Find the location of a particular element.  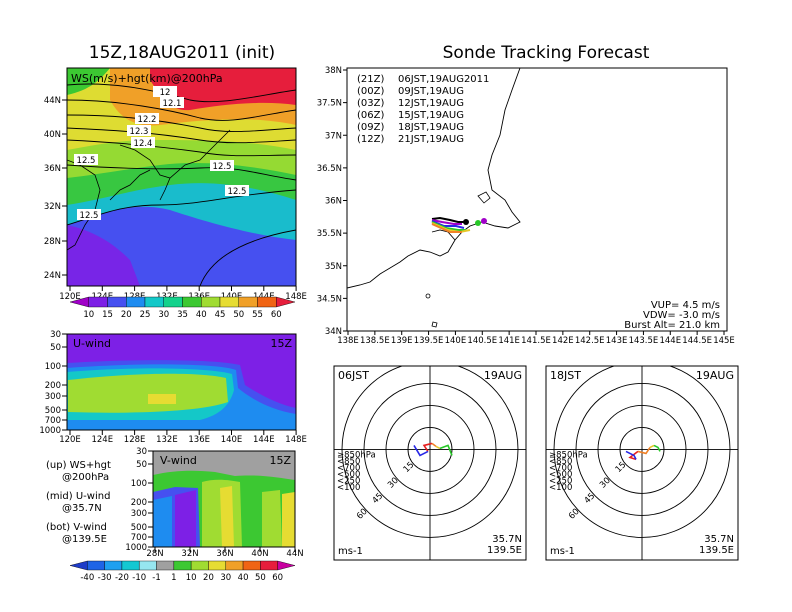

track-lon-label: 138.5E is located at coordinates (375, 341).